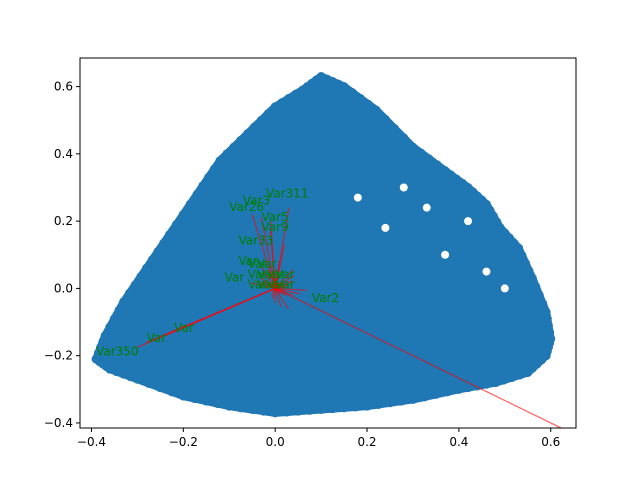 The image size is (640, 484). I want to click on y-tick-label: −0.4, so click(58, 423).